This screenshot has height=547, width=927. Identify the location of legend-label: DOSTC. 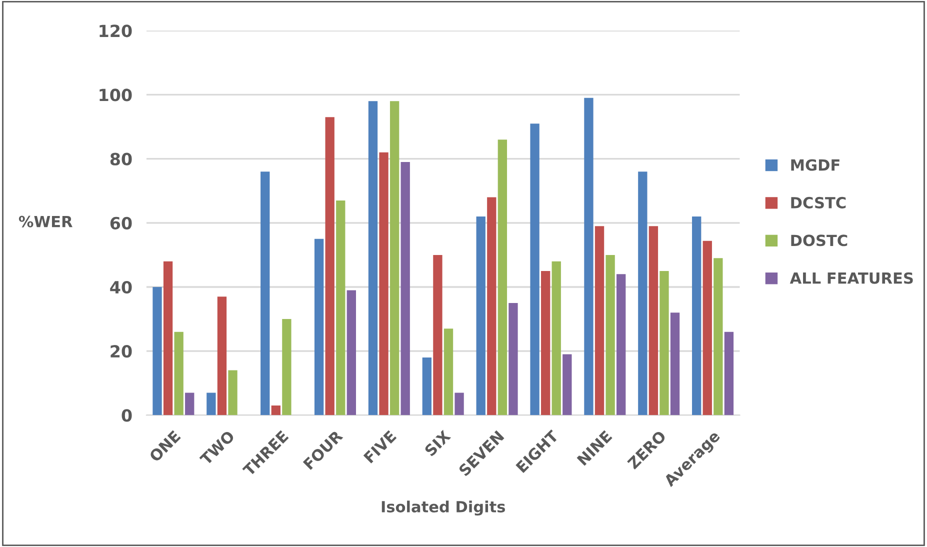
(819, 240).